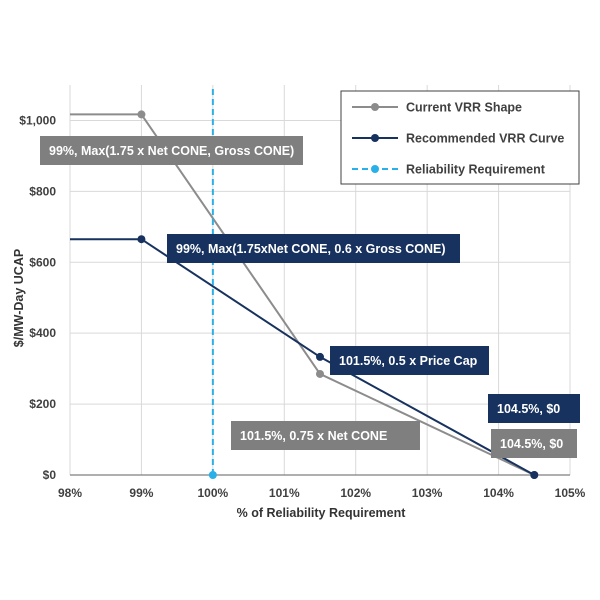 Image resolution: width=600 pixels, height=600 pixels. What do you see at coordinates (464, 108) in the screenshot?
I see `legend-label: Current VRR Shape` at bounding box center [464, 108].